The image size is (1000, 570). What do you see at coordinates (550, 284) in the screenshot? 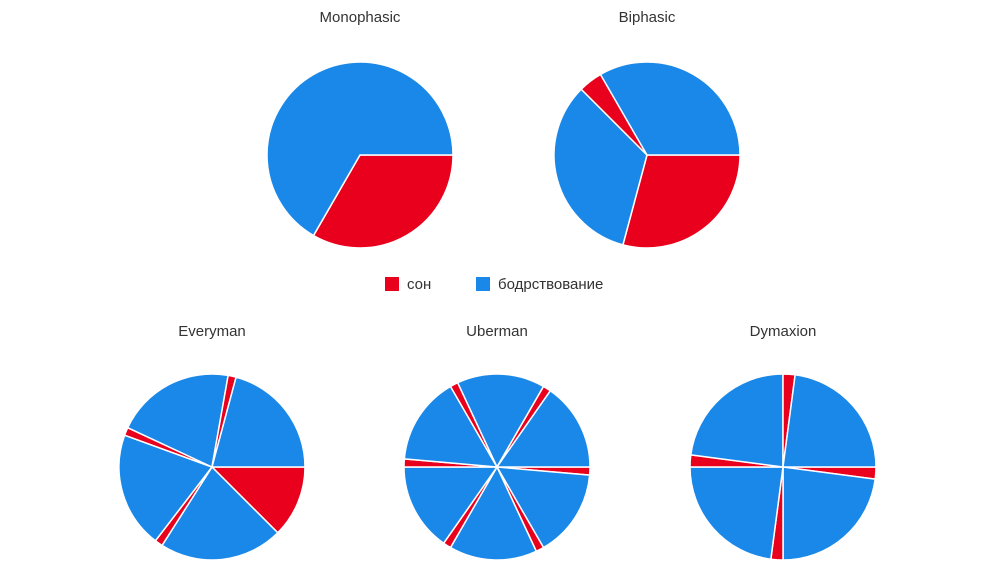
I see `legend-label: бодрствование` at bounding box center [550, 284].